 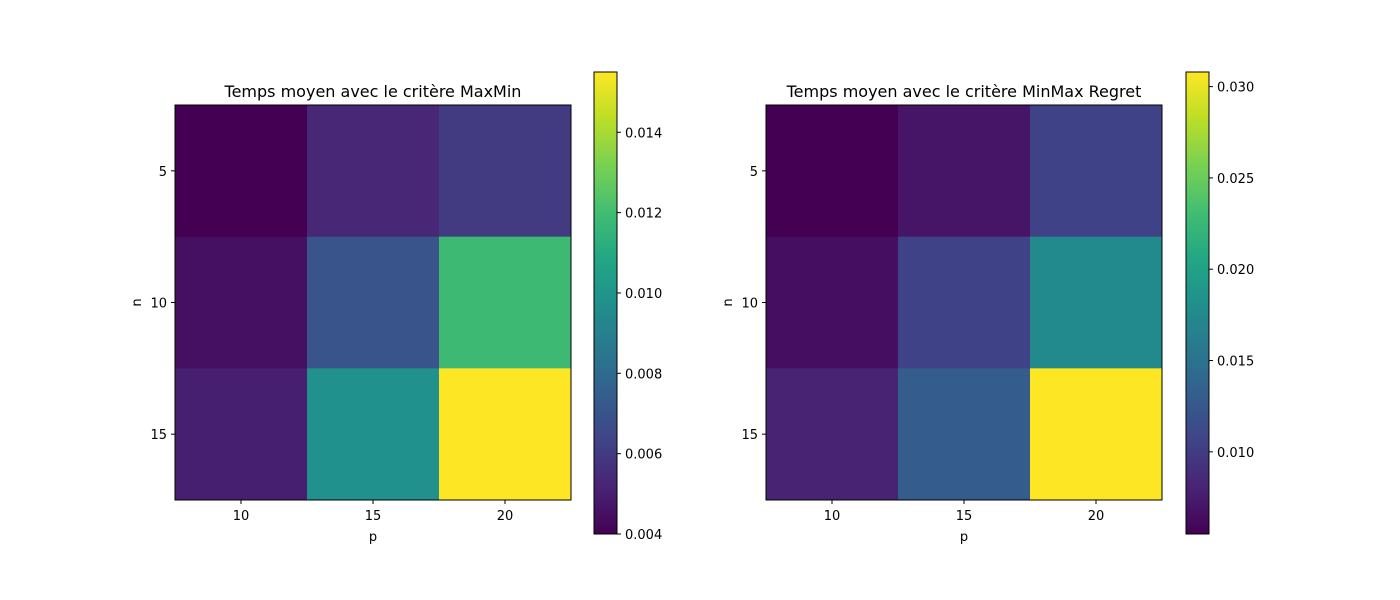 What do you see at coordinates (749, 304) in the screenshot?
I see `chart2-y-tick-label: 10` at bounding box center [749, 304].